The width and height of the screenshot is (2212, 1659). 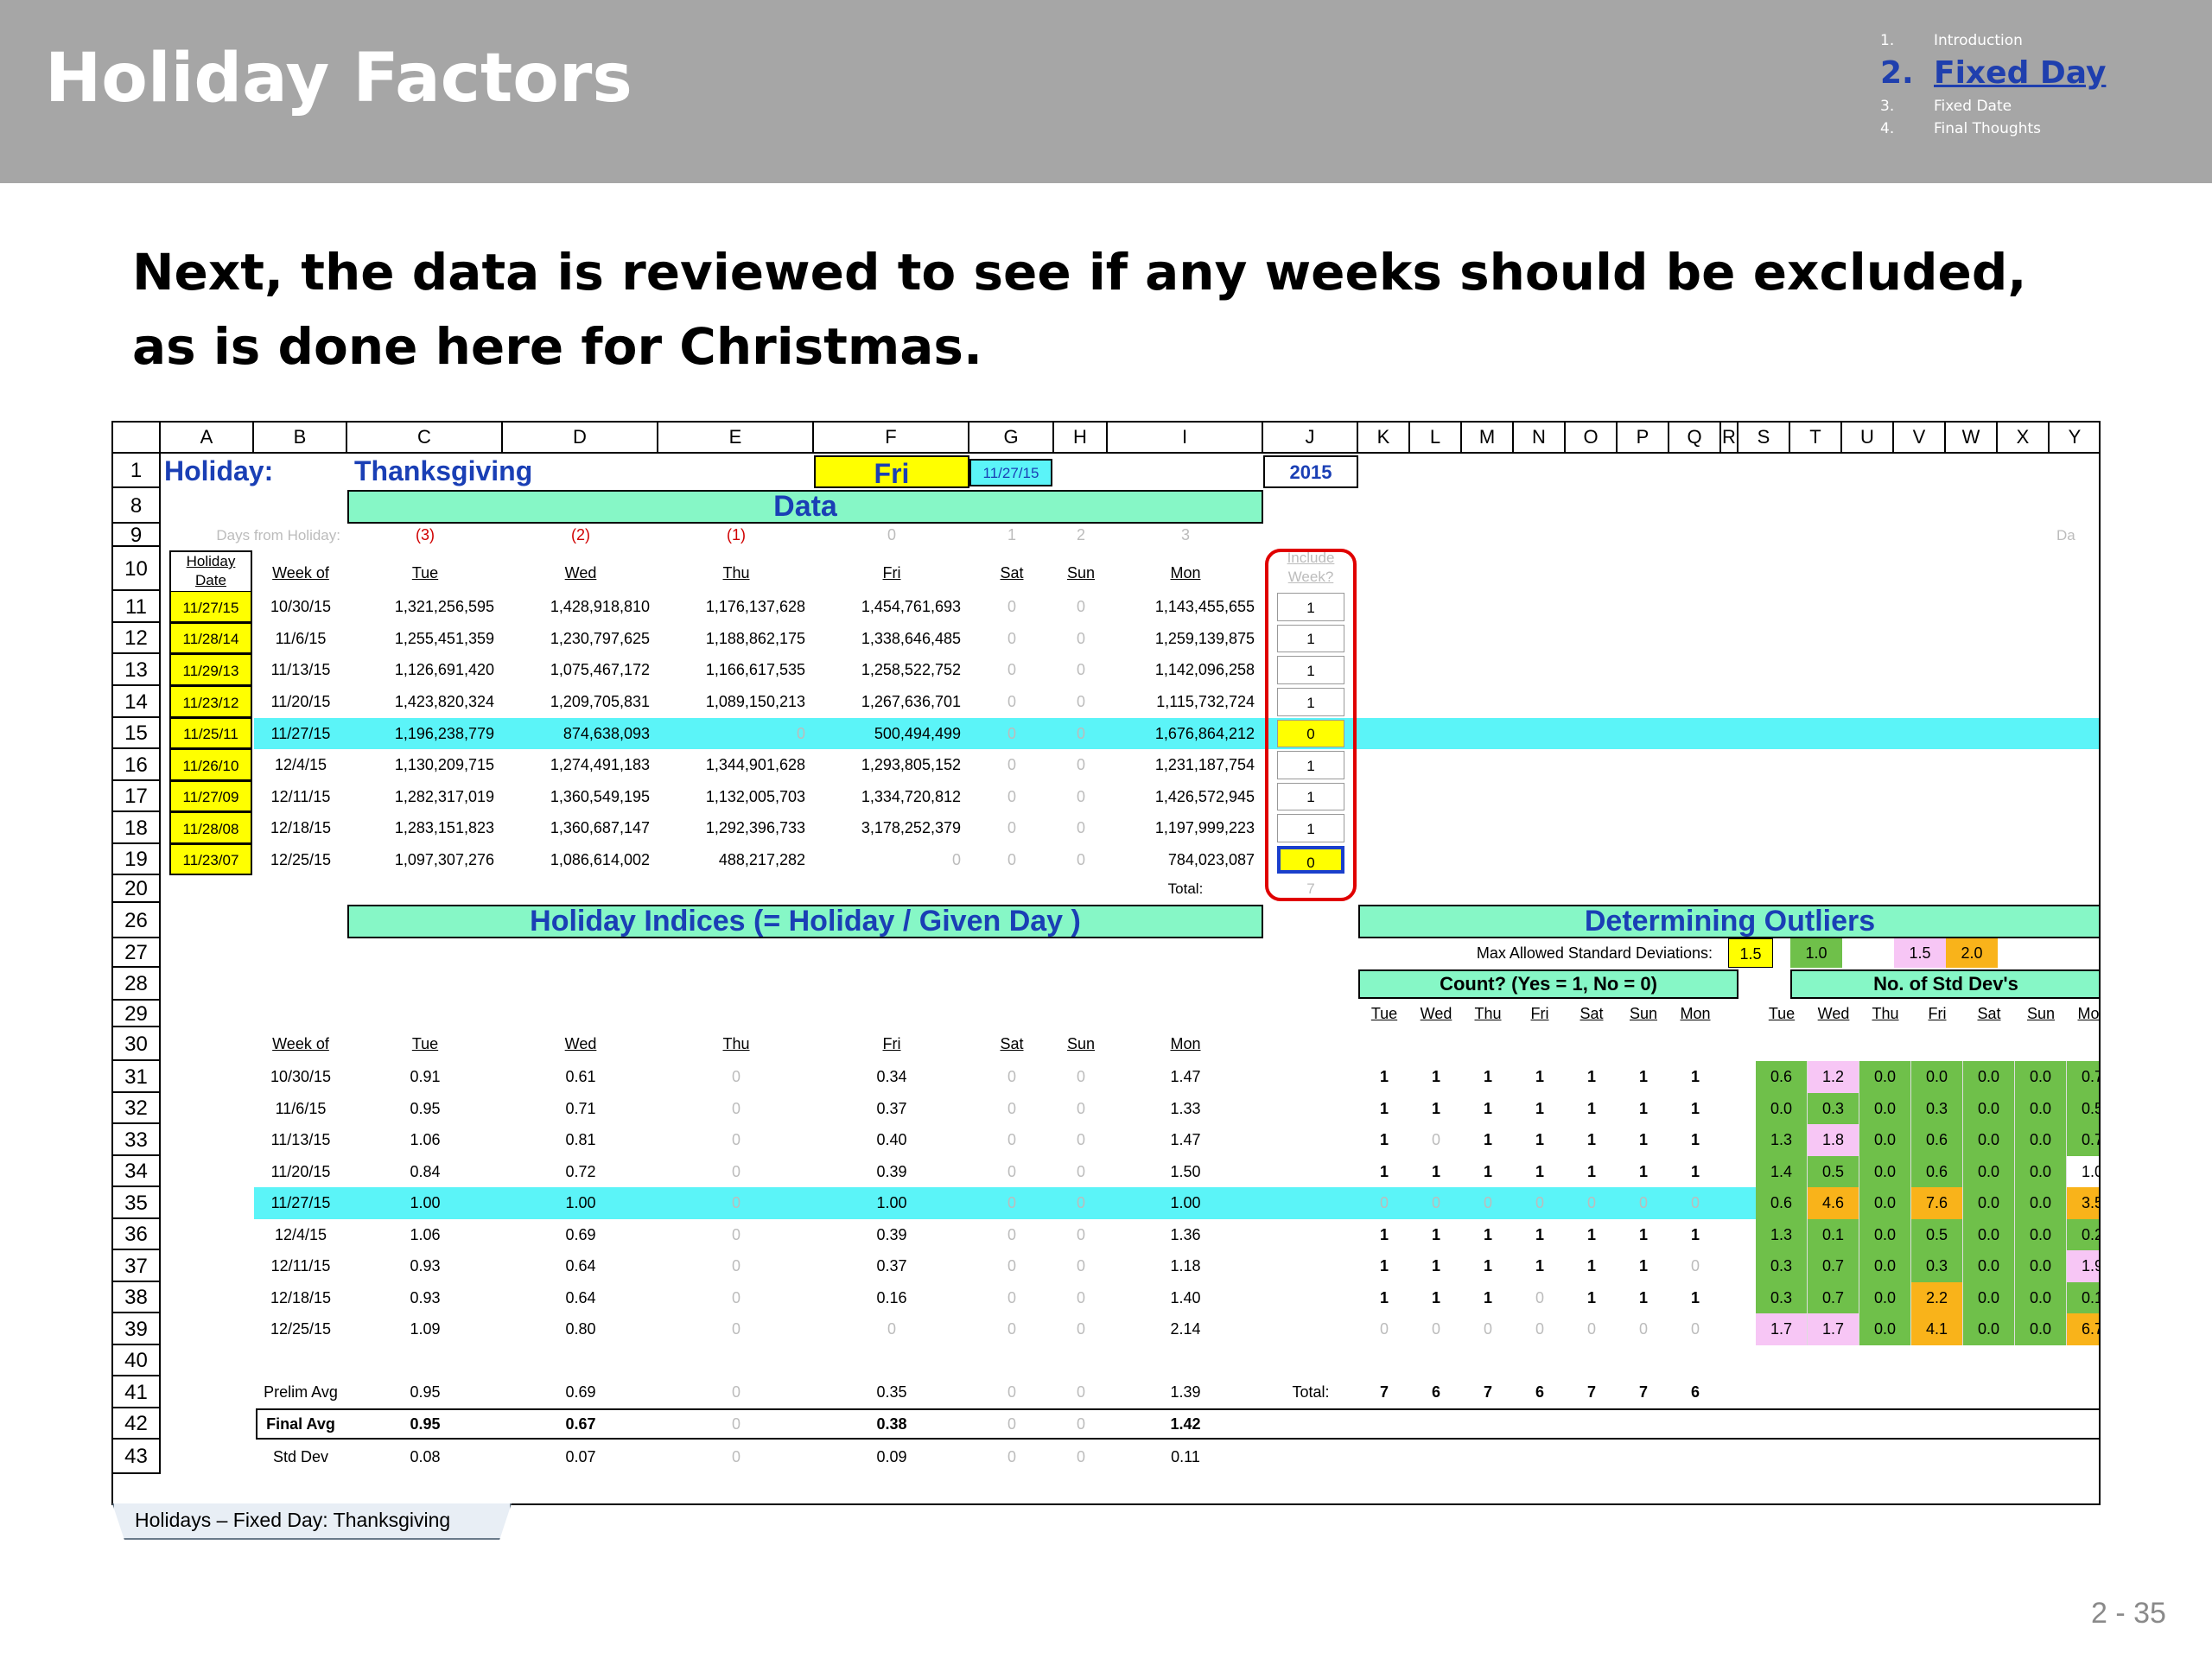 I want to click on holiday-day: Fri, so click(x=891, y=472).